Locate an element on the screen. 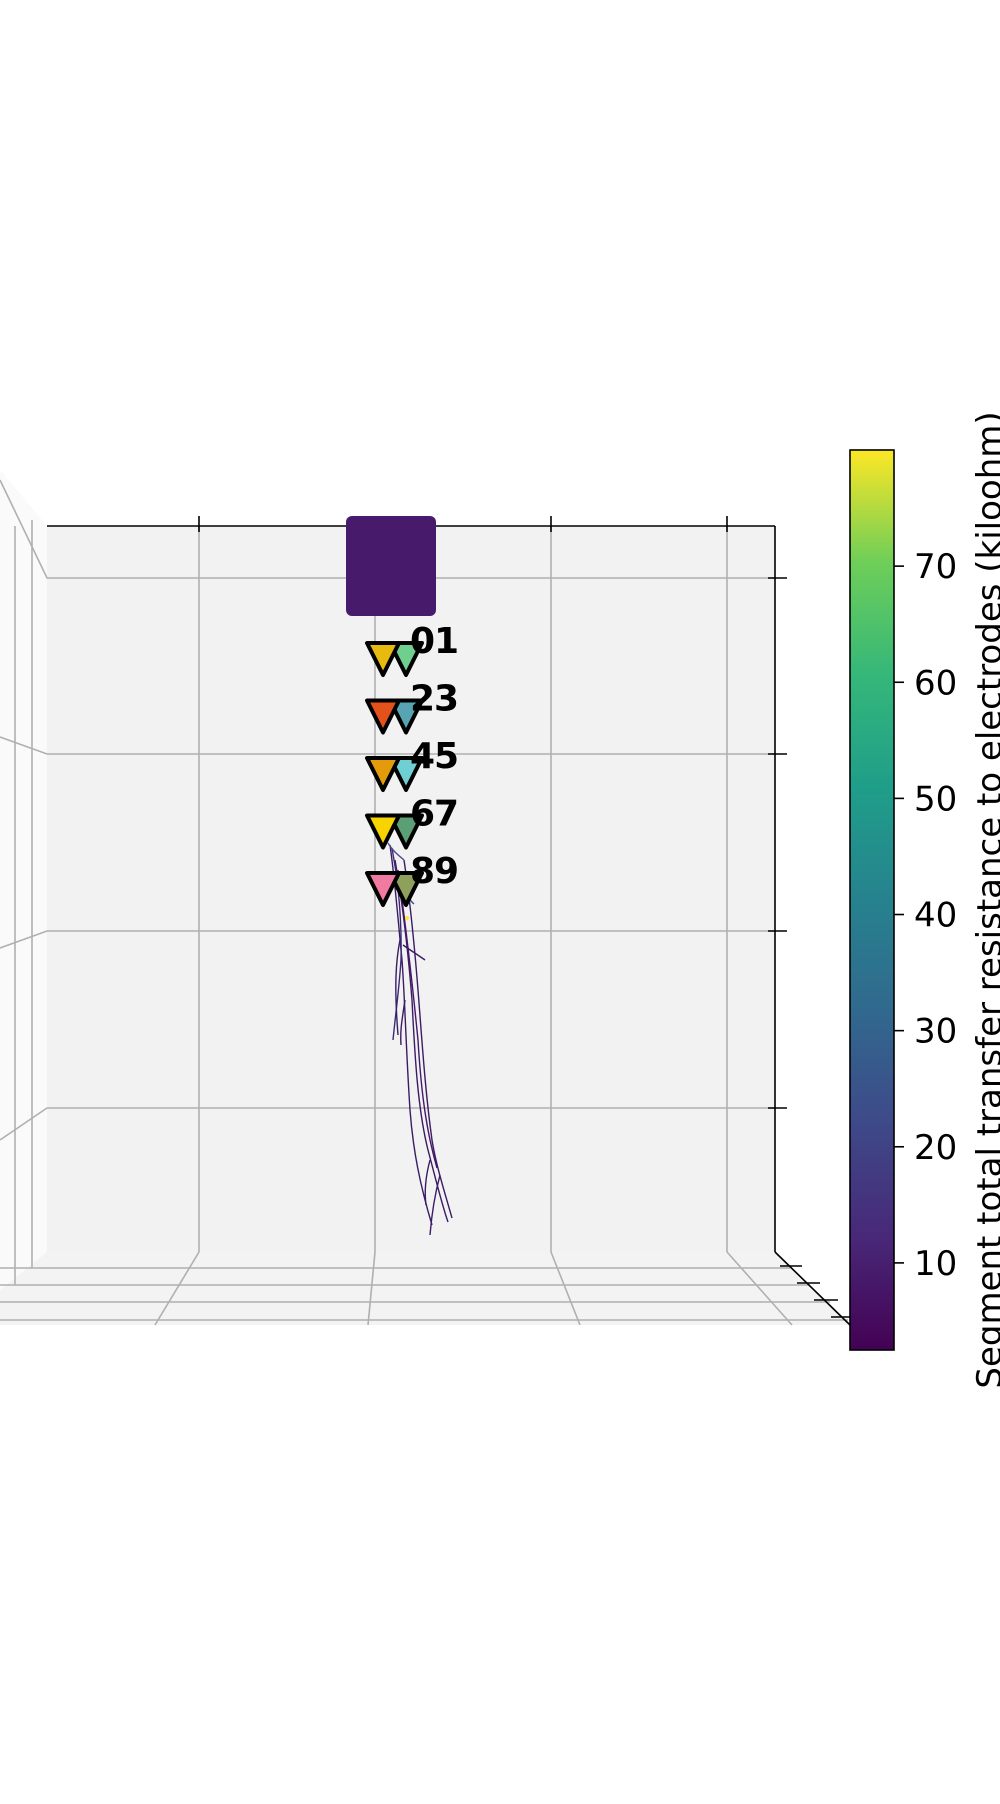 This screenshot has width=1000, height=1804. colorbar-tick-label: 70 is located at coordinates (935, 567).